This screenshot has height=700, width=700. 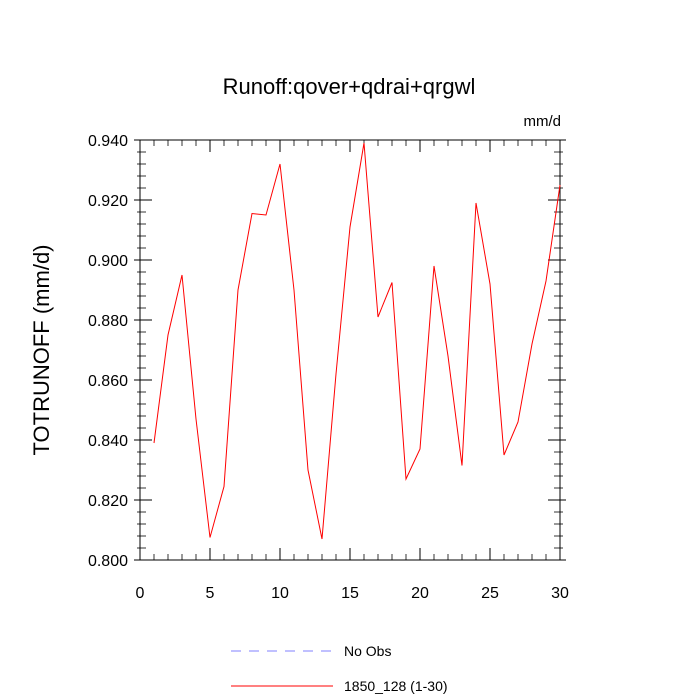 I want to click on y-tick-label: 0.880, so click(x=108, y=321).